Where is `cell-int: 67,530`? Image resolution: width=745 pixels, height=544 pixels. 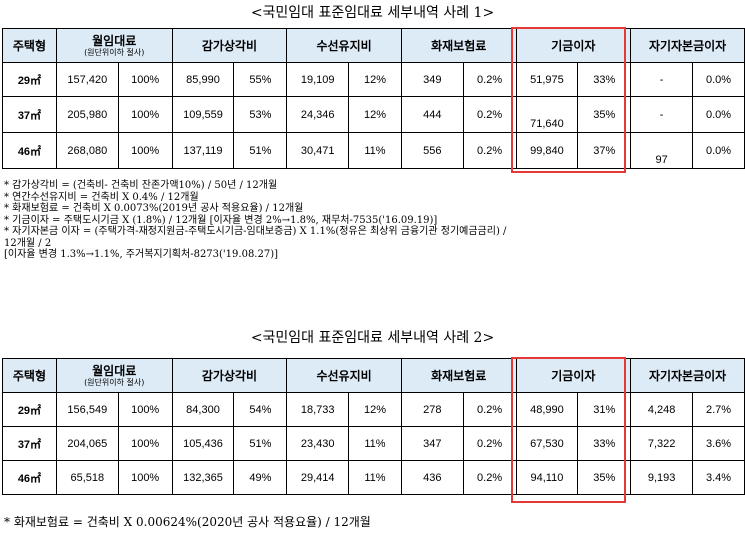
cell-int: 67,530 is located at coordinates (547, 443).